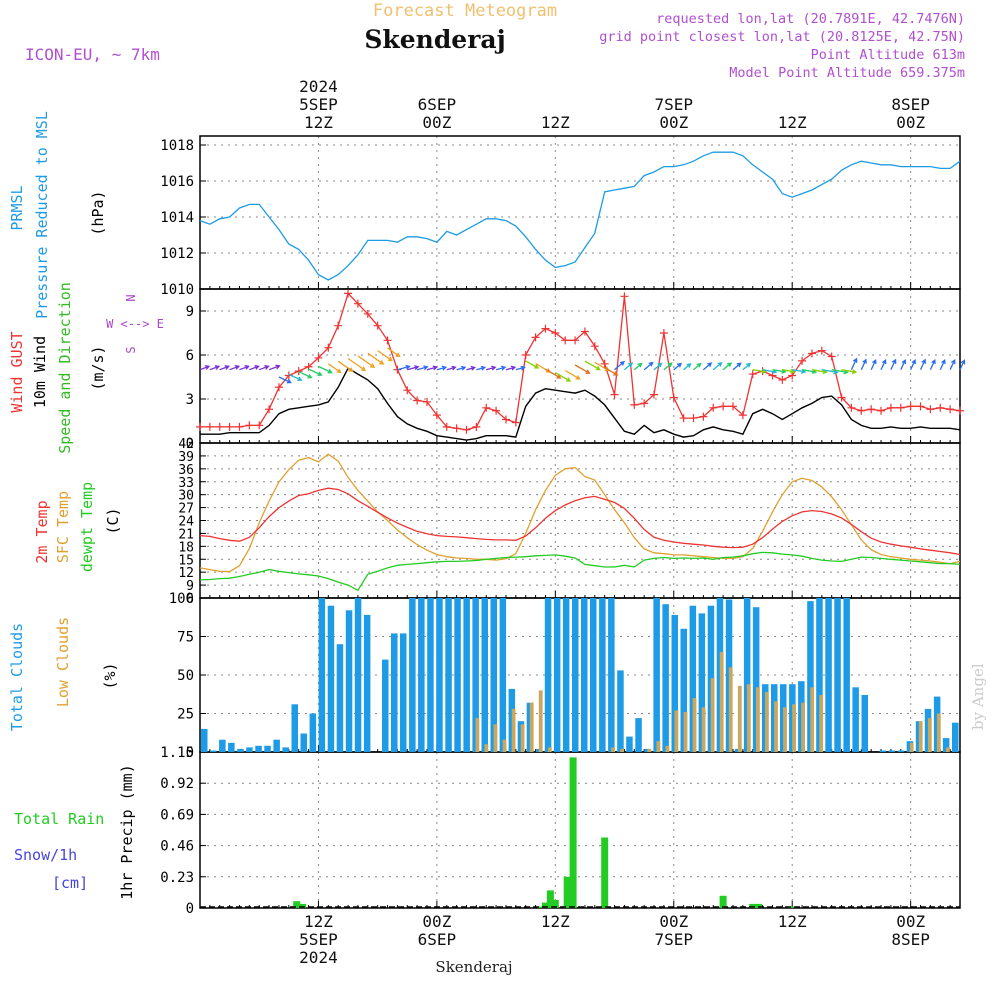 The height and width of the screenshot is (1000, 1000). I want to click on gust-label: Wind GUST, so click(17, 371).